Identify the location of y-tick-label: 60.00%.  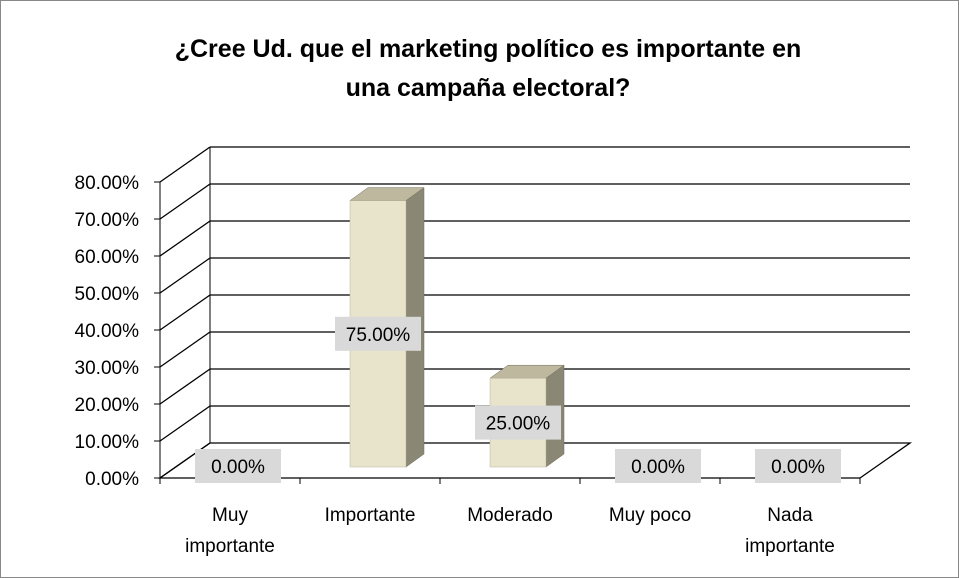
(107, 257).